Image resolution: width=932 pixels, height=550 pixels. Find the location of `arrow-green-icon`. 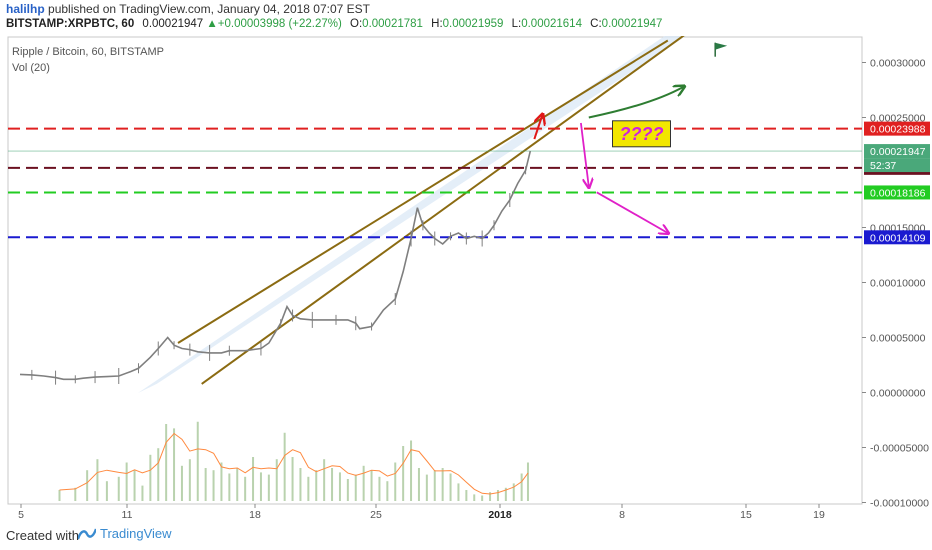

arrow-green-icon is located at coordinates (636, 103).